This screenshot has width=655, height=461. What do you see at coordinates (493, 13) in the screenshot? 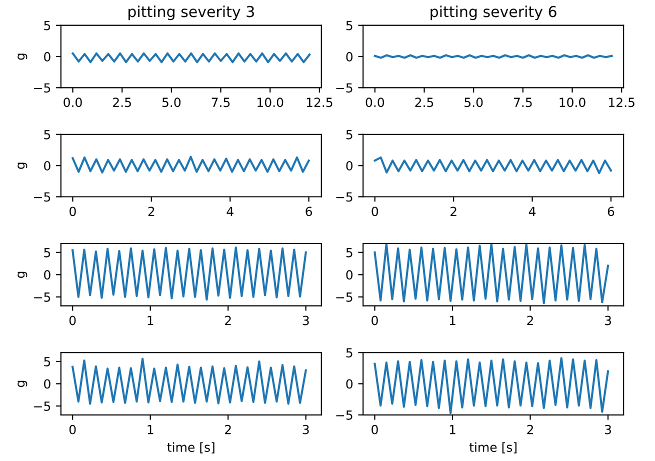
I see `chart-title: pitting severity 6` at bounding box center [493, 13].